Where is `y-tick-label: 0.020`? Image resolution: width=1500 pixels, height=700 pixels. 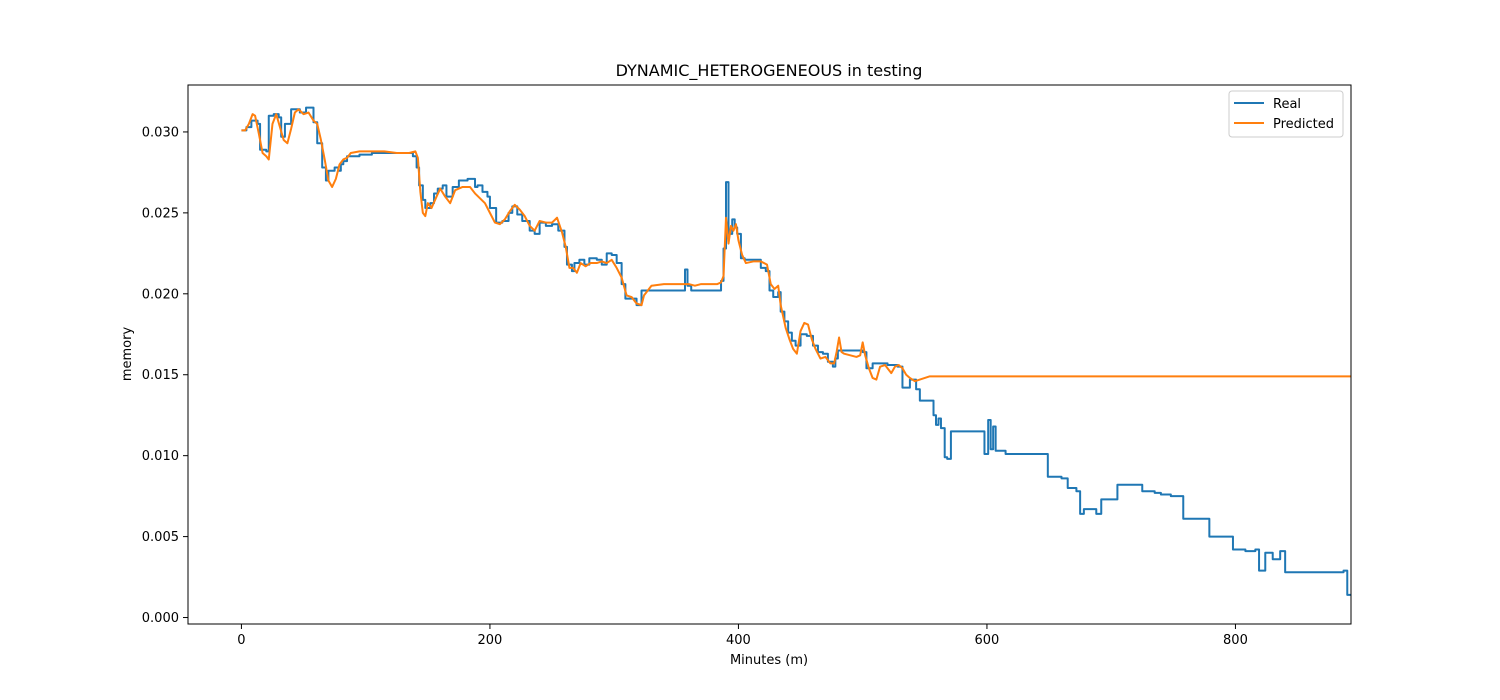 y-tick-label: 0.020 is located at coordinates (160, 294).